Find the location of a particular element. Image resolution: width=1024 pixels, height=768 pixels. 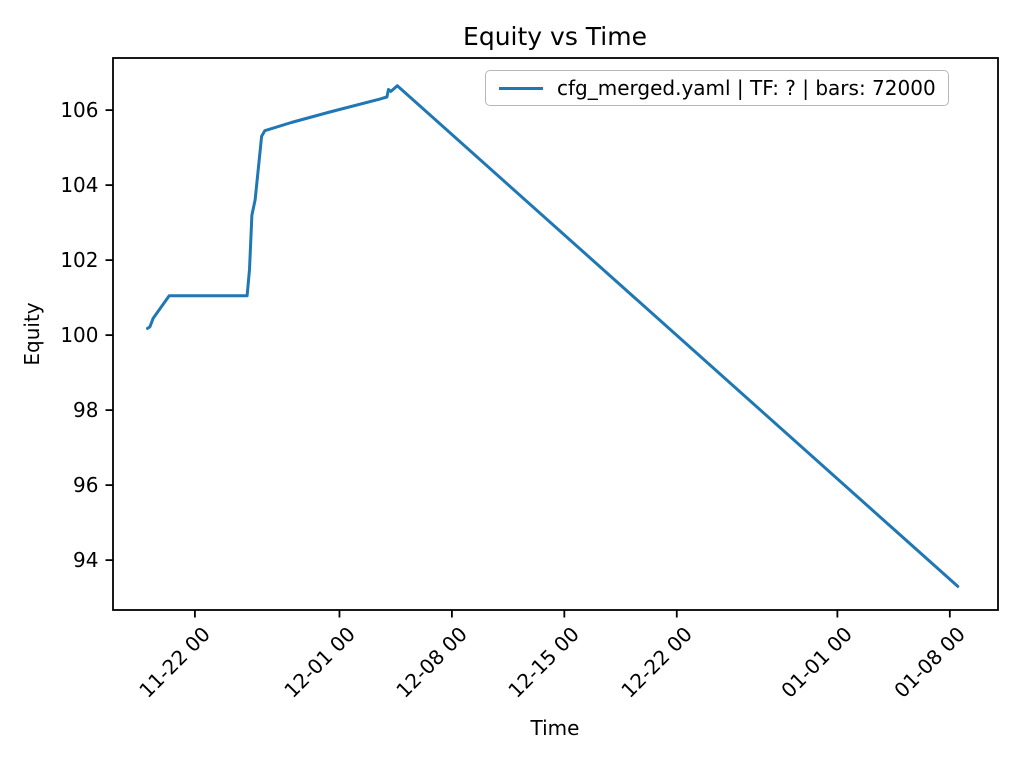

y-tick-label: 100 is located at coordinates (79, 335).